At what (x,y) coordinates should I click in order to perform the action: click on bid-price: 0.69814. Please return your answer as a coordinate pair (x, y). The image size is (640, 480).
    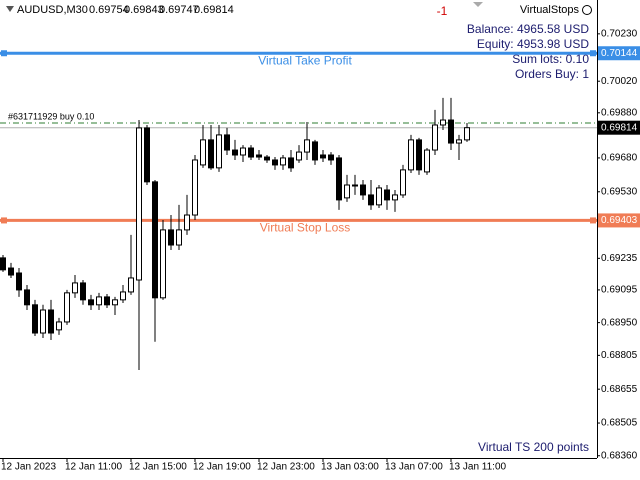
    Looking at the image, I should click on (619, 127).